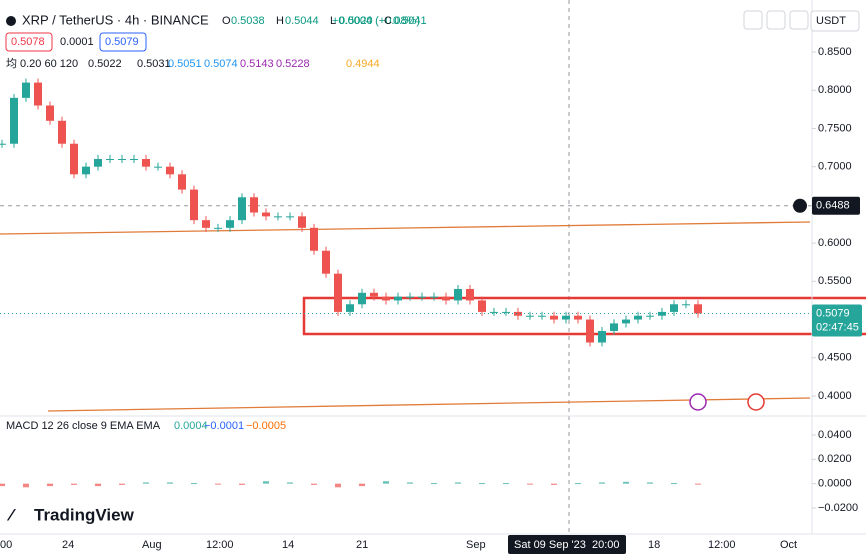 The height and width of the screenshot is (556, 866). What do you see at coordinates (115, 19) in the screenshot?
I see `symbol: XRP / TetherUS · 4h · BINANCE` at bounding box center [115, 19].